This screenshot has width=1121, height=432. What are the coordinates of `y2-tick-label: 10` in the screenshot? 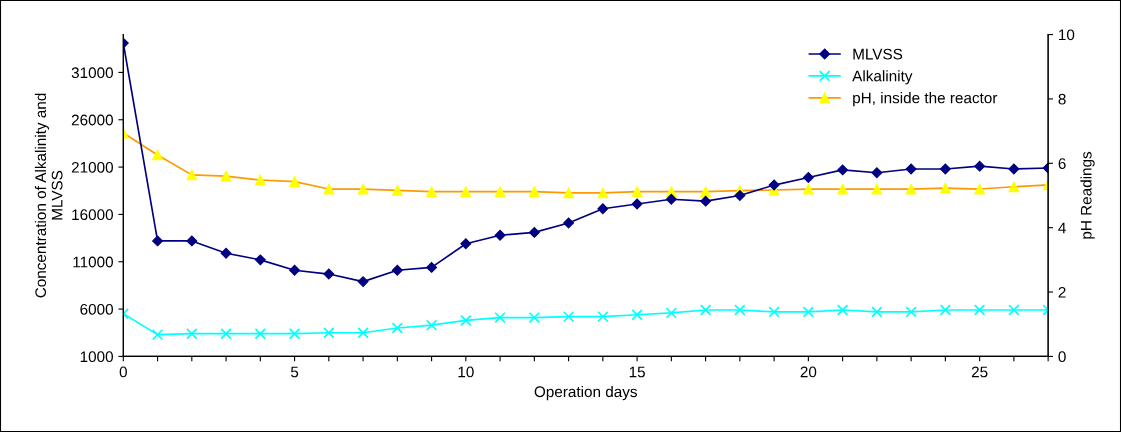 It's located at (1067, 35).